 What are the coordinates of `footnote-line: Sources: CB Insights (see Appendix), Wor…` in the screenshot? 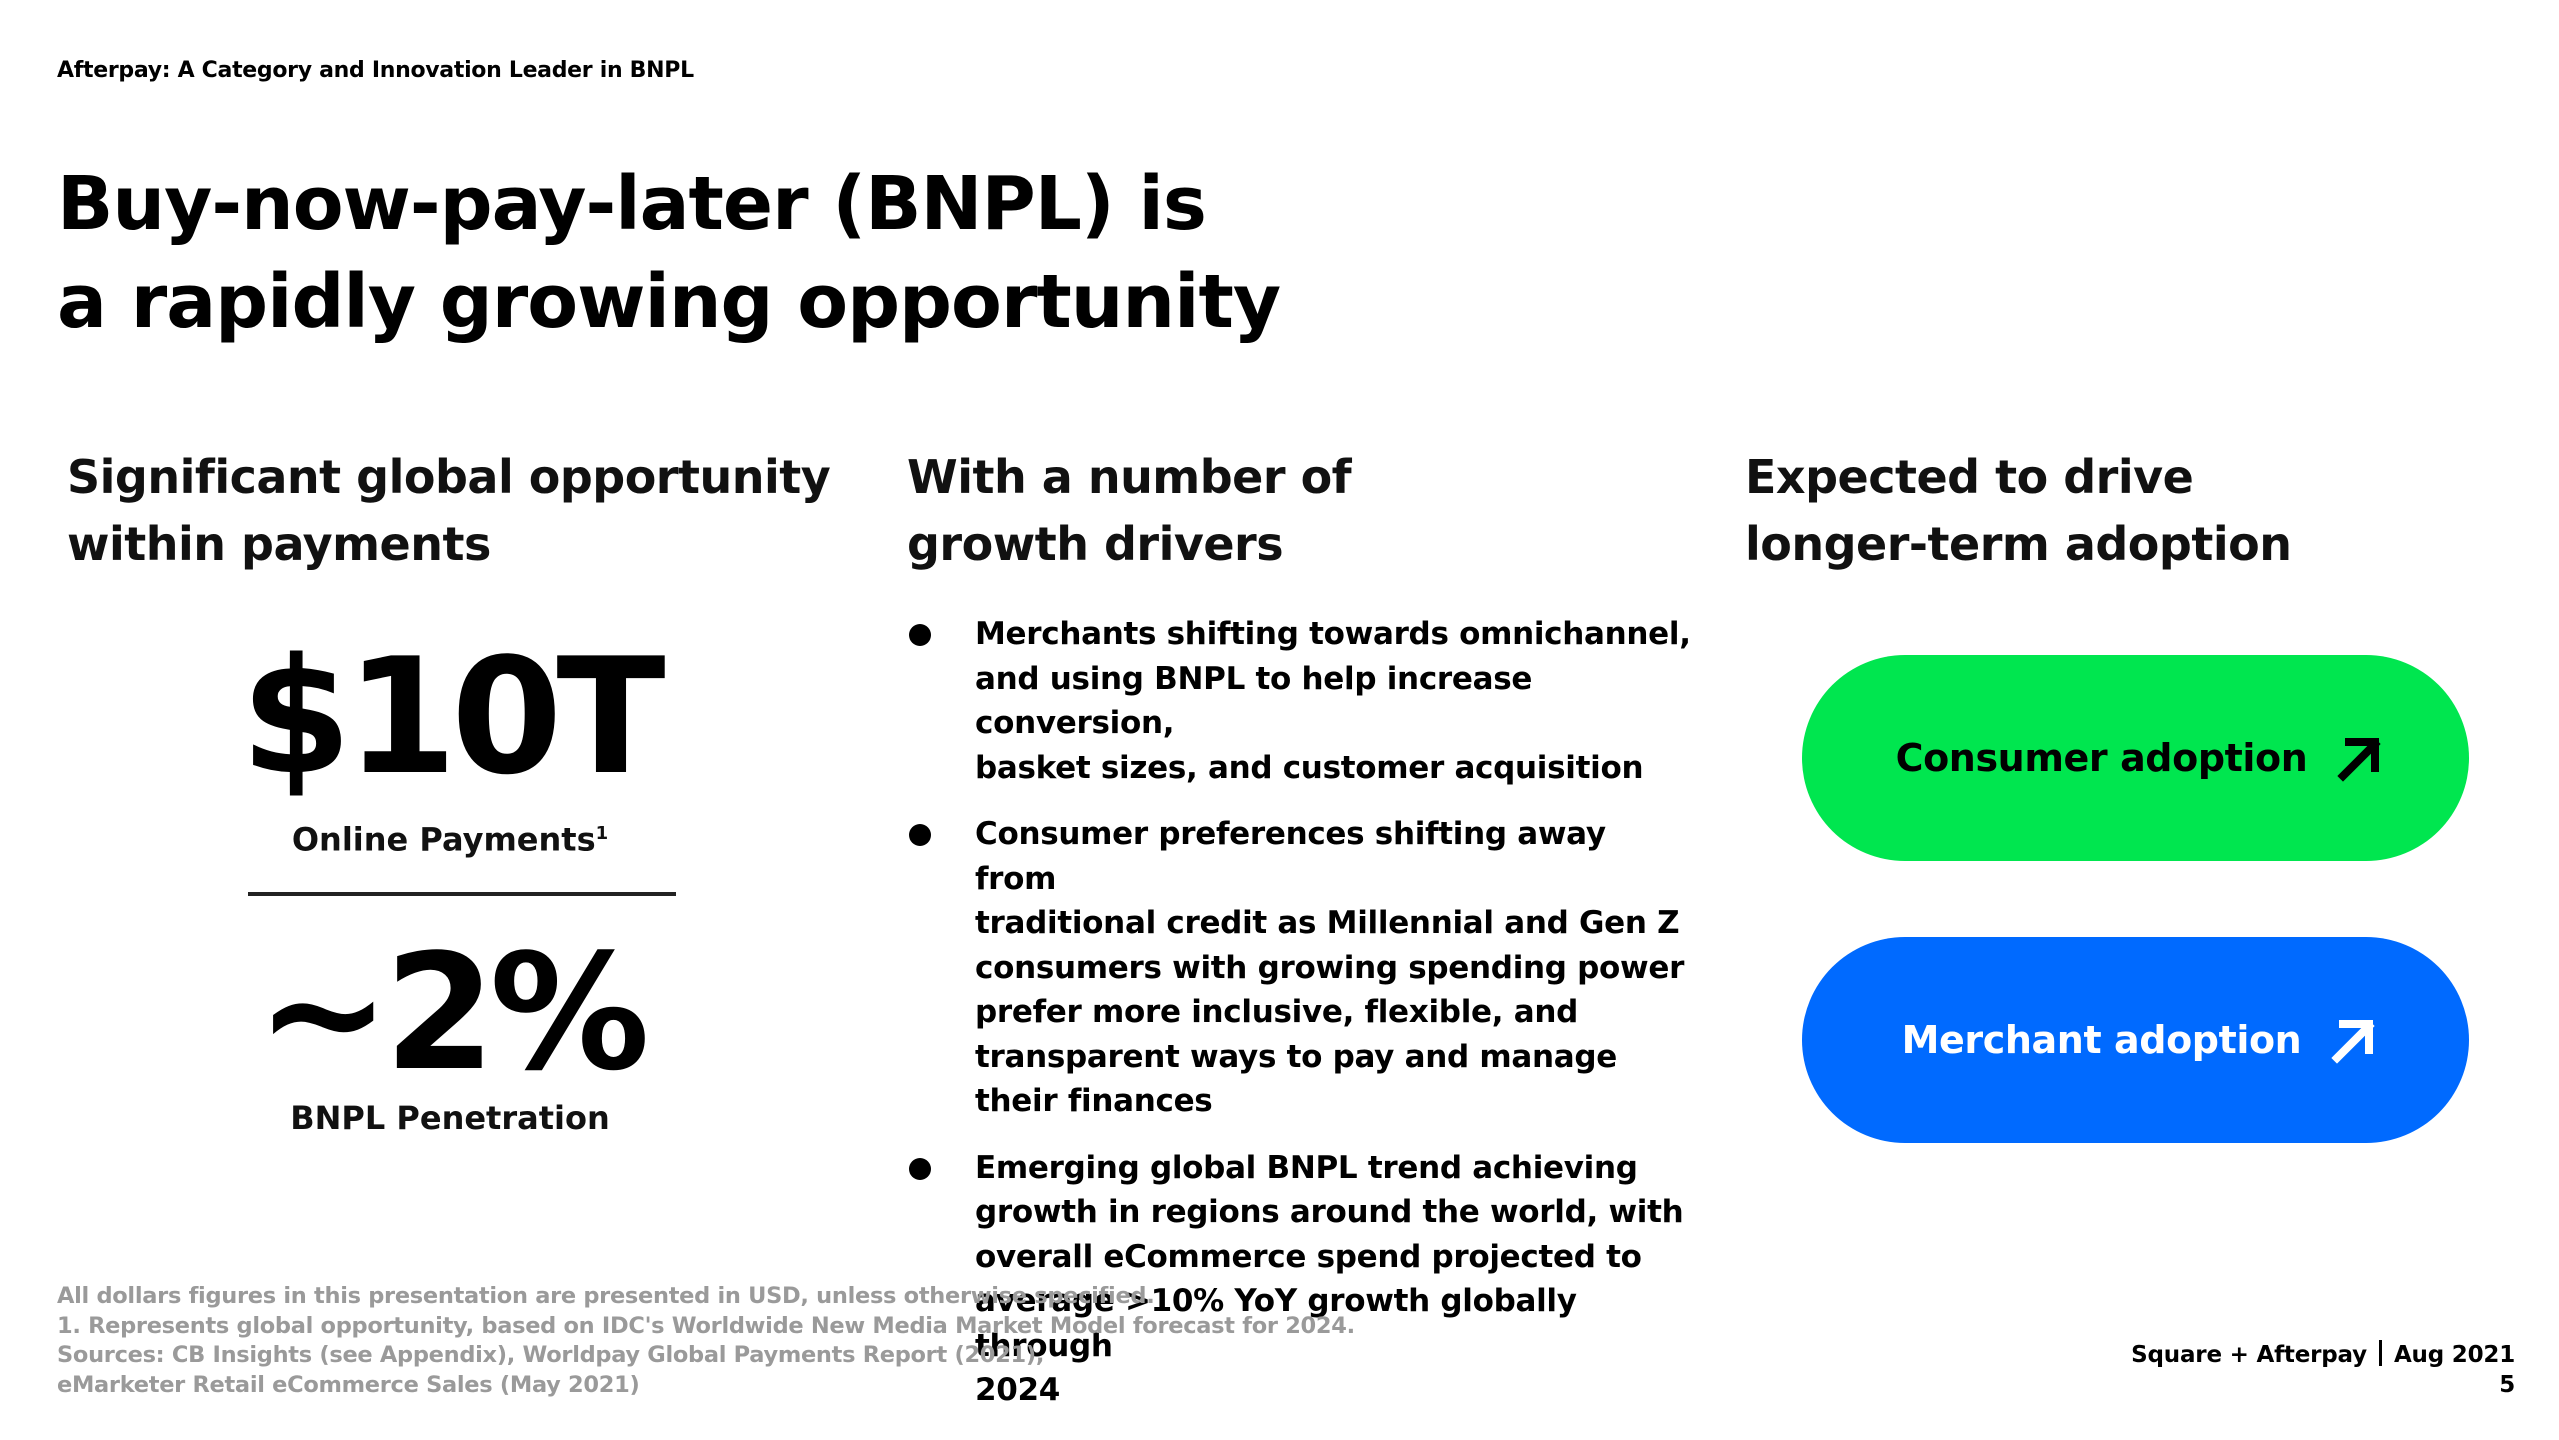 It's located at (551, 1355).